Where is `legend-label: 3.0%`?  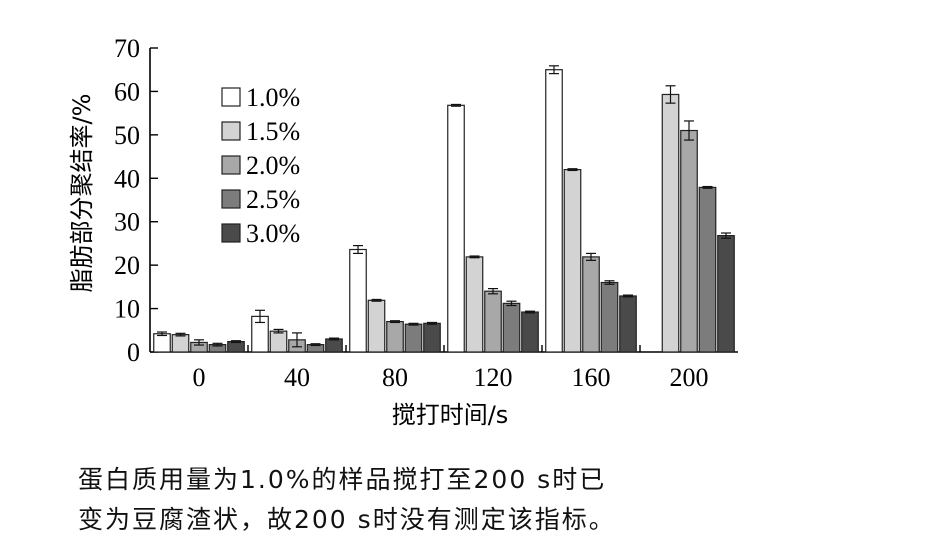
legend-label: 3.0% is located at coordinates (273, 233).